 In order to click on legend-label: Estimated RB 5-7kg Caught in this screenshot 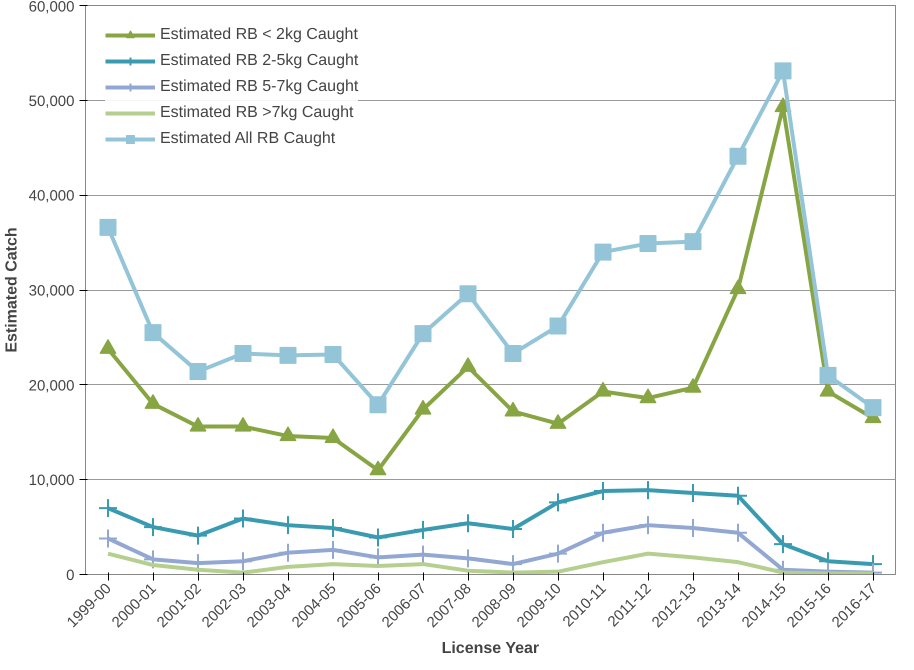, I will do `click(259, 87)`.